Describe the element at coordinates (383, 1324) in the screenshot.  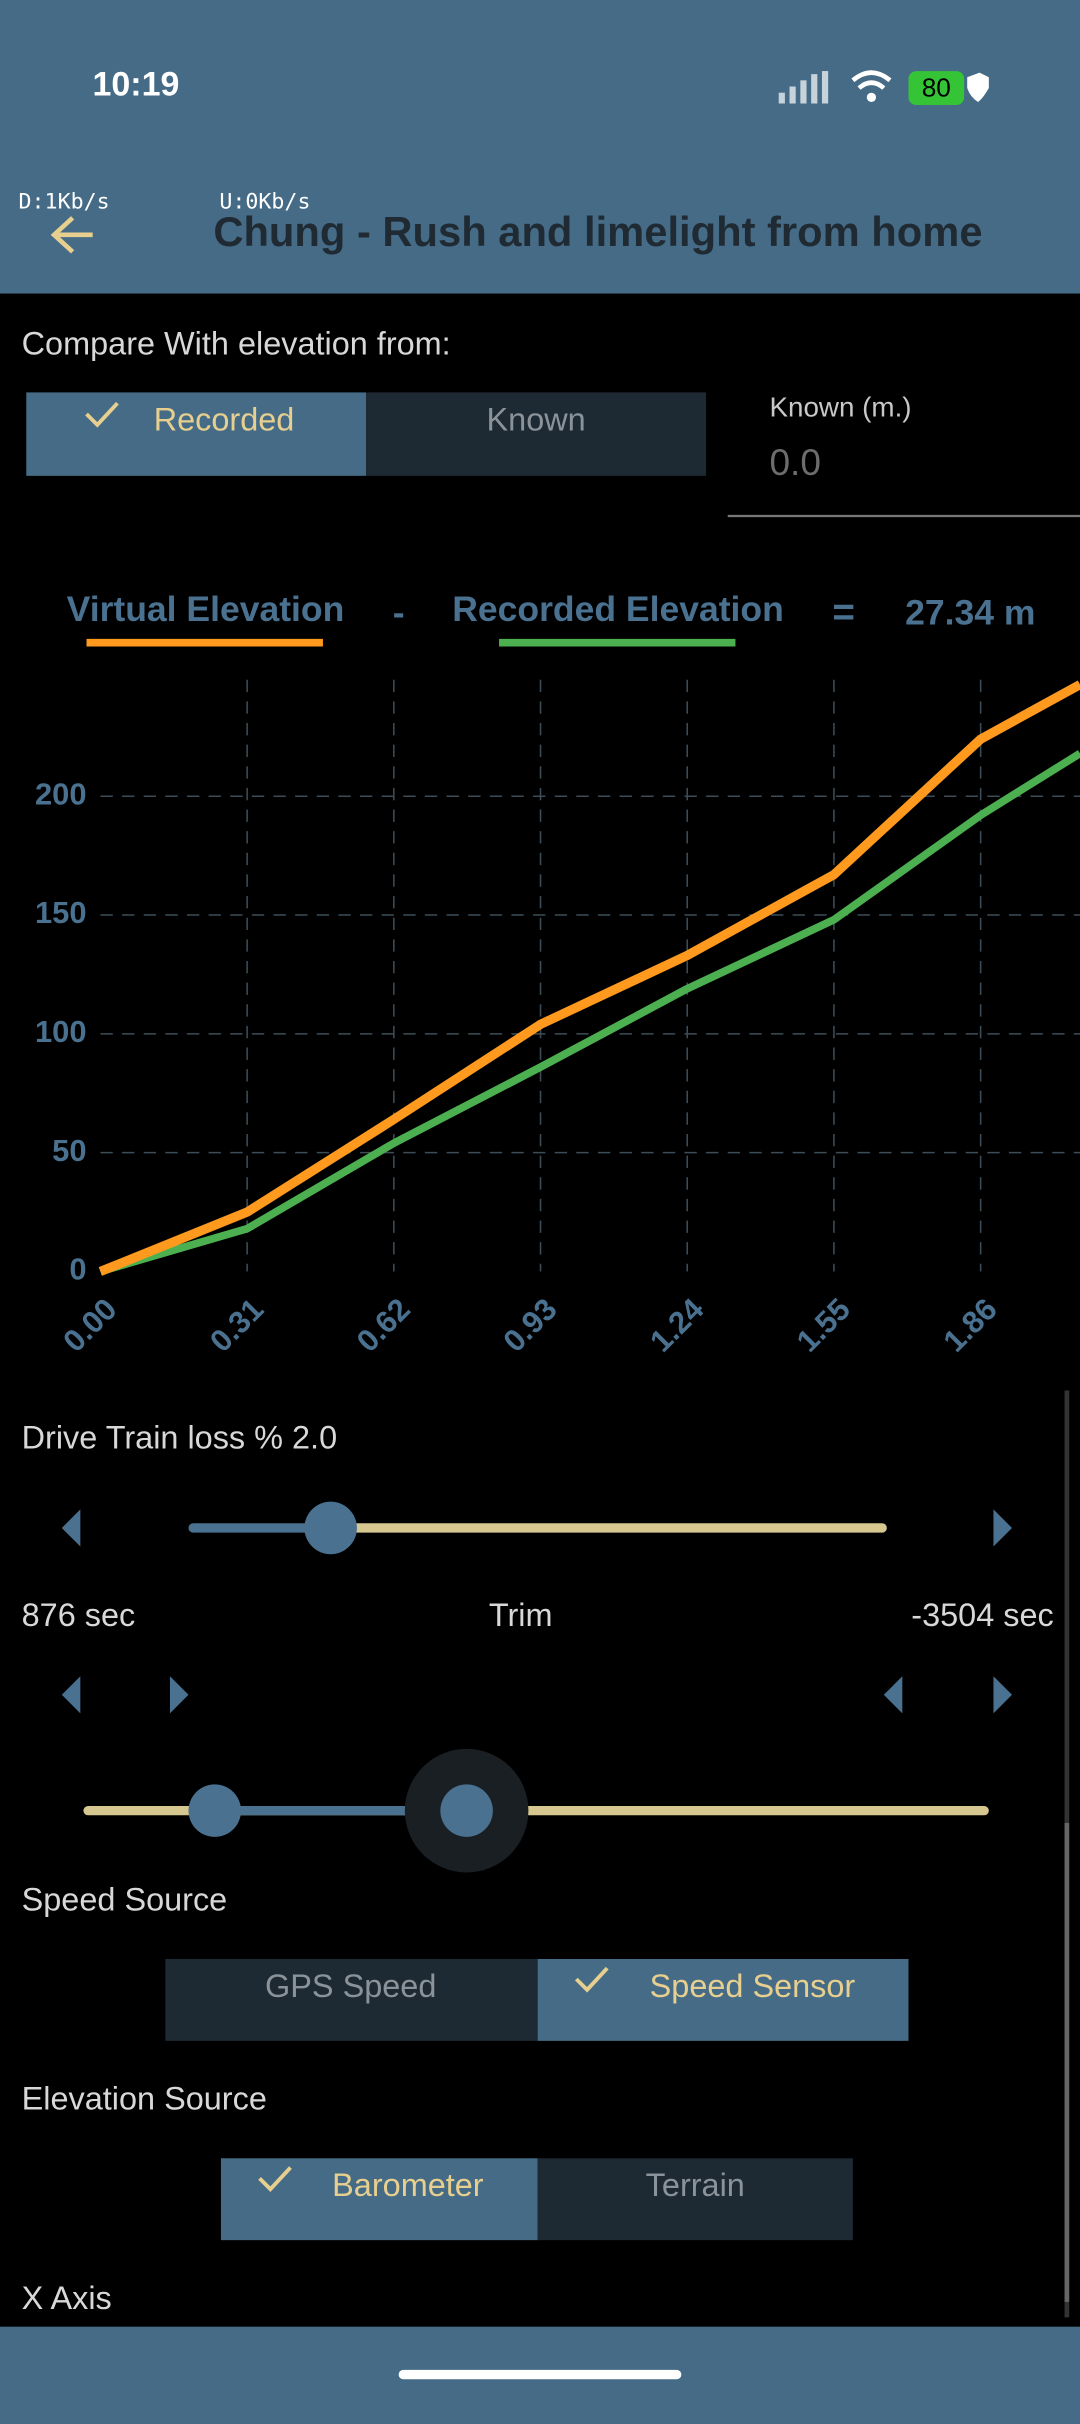
I see `x-tick-label: 0.62` at that location.